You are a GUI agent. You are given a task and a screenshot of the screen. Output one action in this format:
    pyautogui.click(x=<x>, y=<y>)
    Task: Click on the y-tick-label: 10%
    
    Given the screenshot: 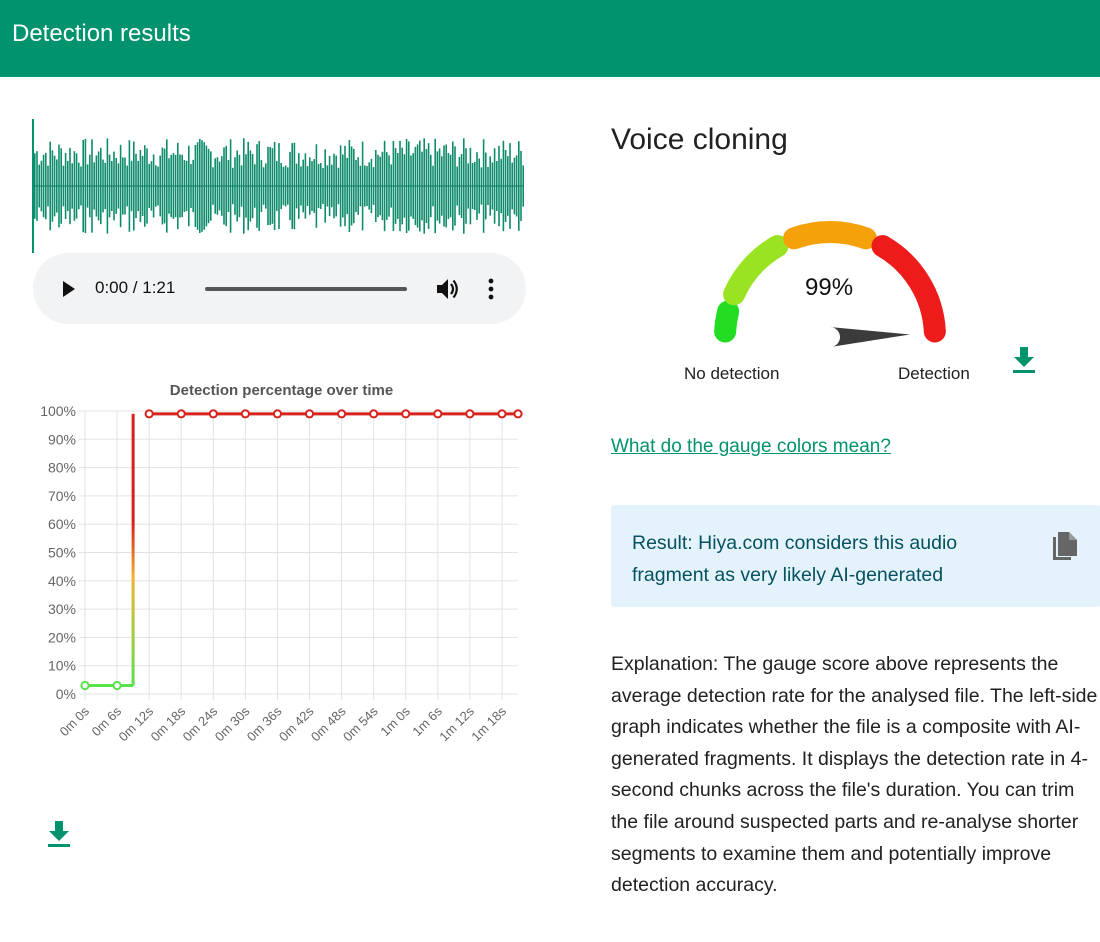 What is the action you would take?
    pyautogui.click(x=62, y=666)
    